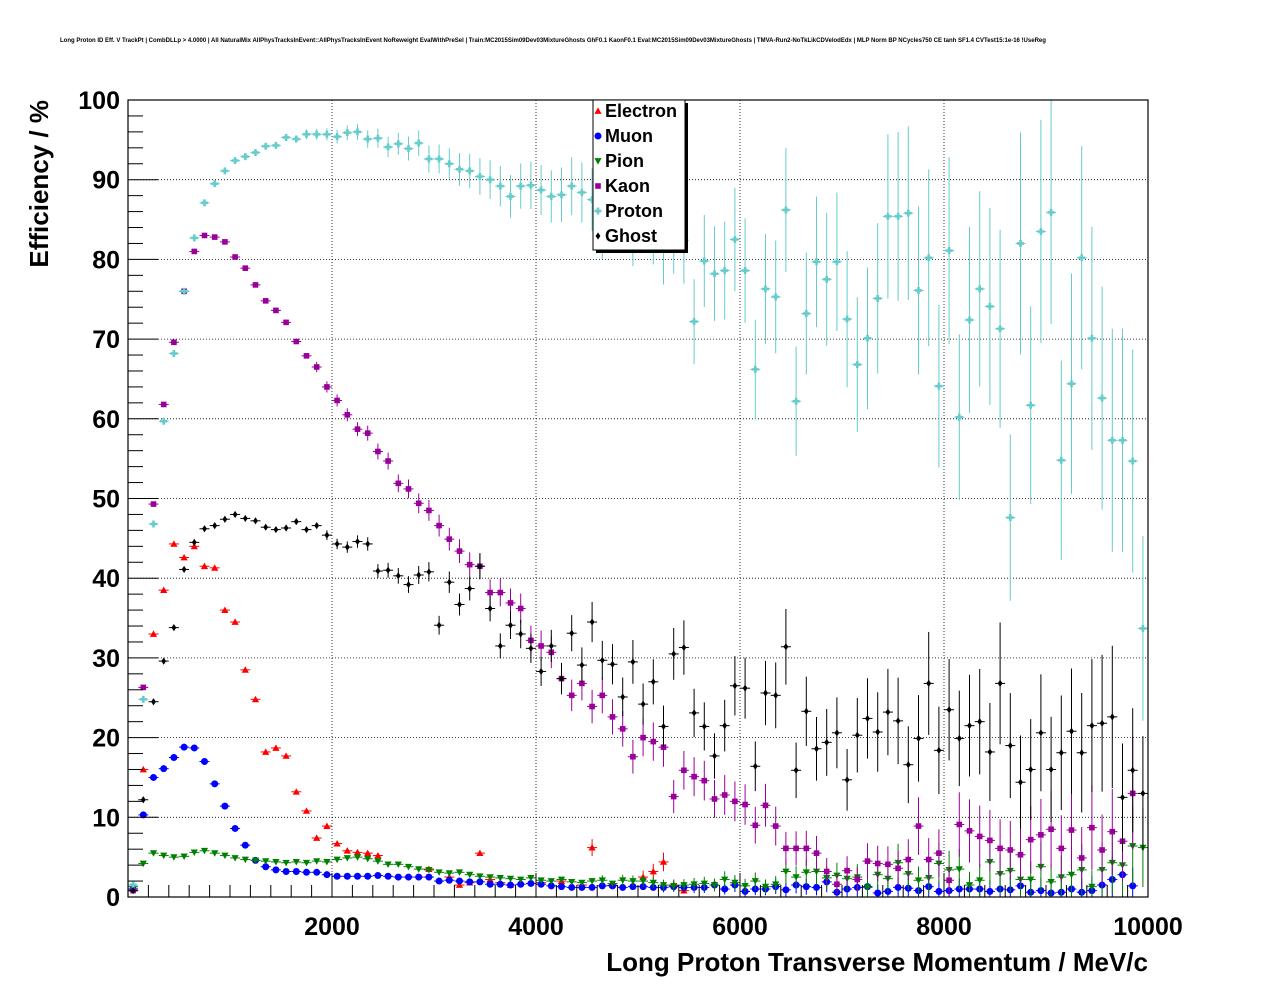  Describe the element at coordinates (877, 962) in the screenshot. I see `x-axis-label: Long Proton Transverse Momentum / MeV/c` at that location.